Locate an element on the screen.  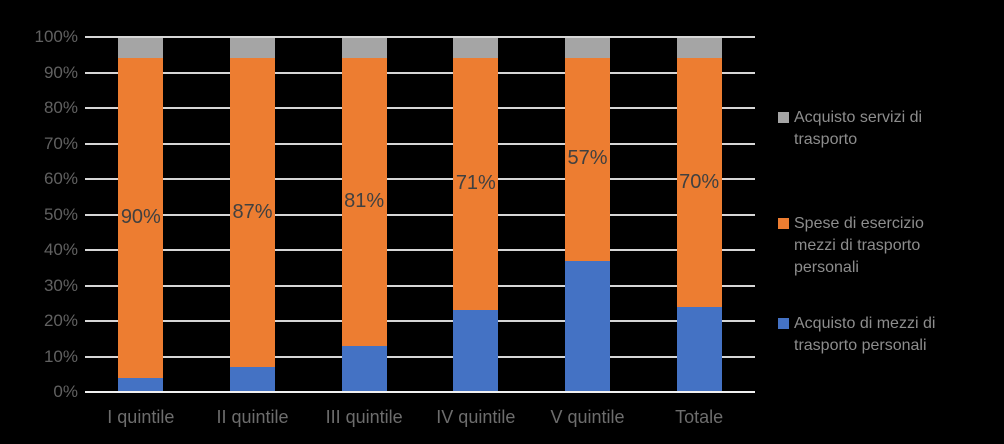
y-axis-tick-label: 80% is located at coordinates (60, 107).